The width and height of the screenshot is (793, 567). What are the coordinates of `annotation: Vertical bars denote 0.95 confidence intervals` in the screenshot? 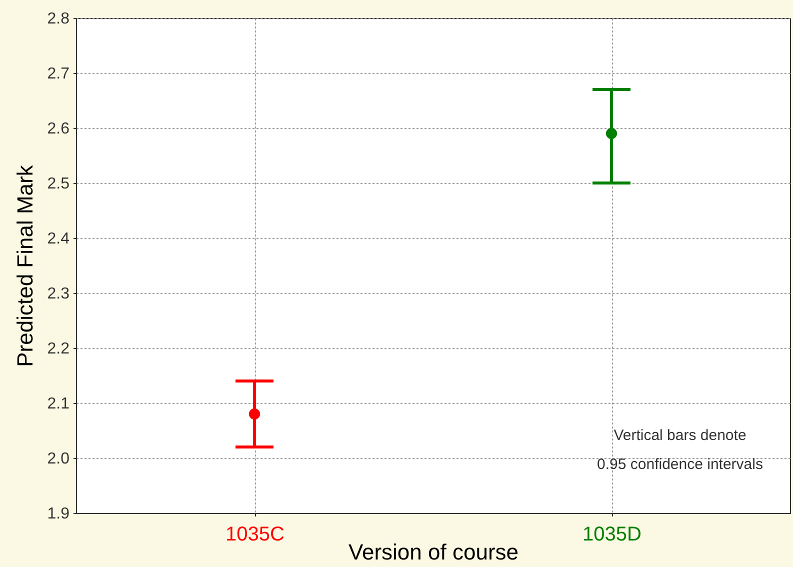 It's located at (680, 450).